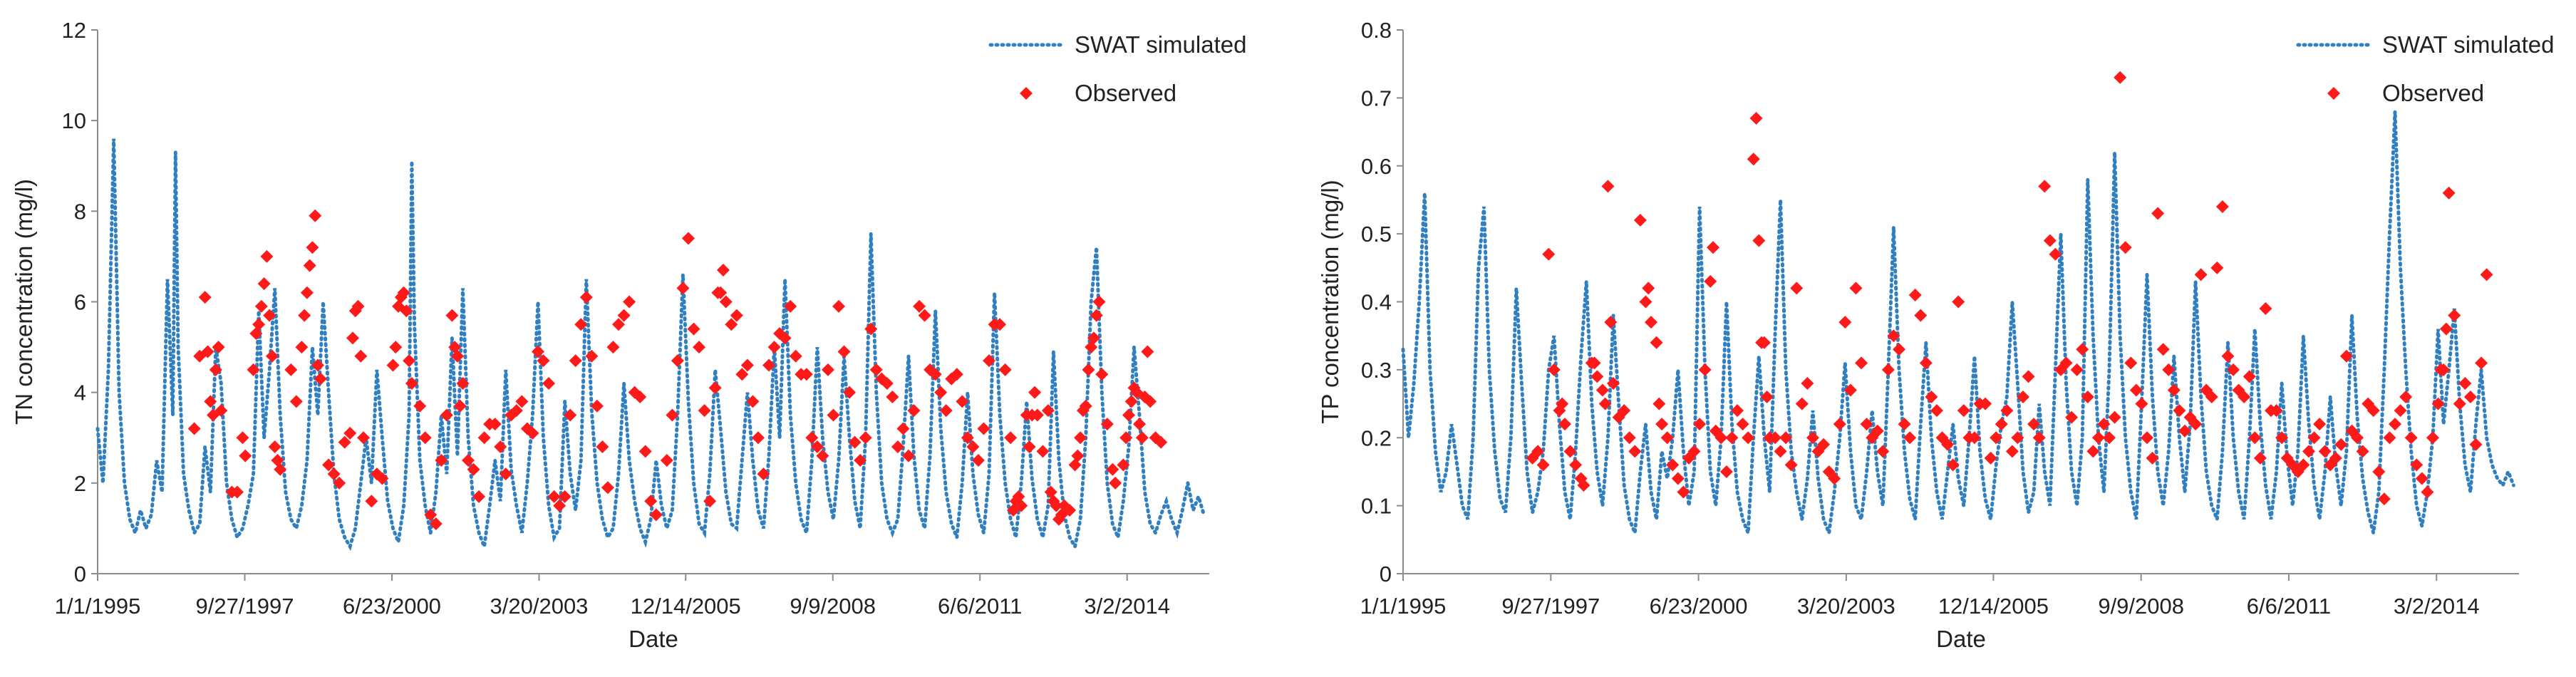  I want to click on y-tick-label: 0.1, so click(1377, 506).